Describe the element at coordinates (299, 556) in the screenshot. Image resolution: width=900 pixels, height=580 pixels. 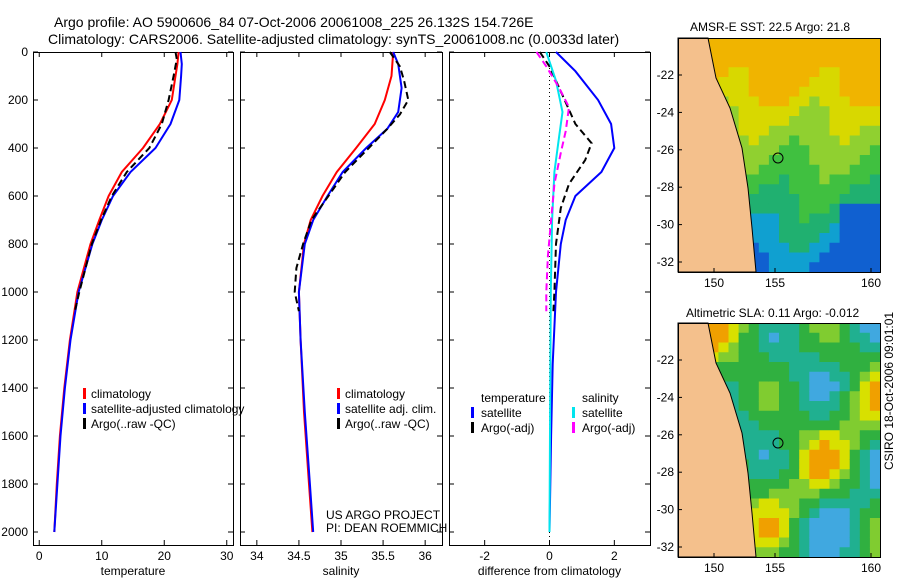
I see `x-tick-label: 34.5` at that location.